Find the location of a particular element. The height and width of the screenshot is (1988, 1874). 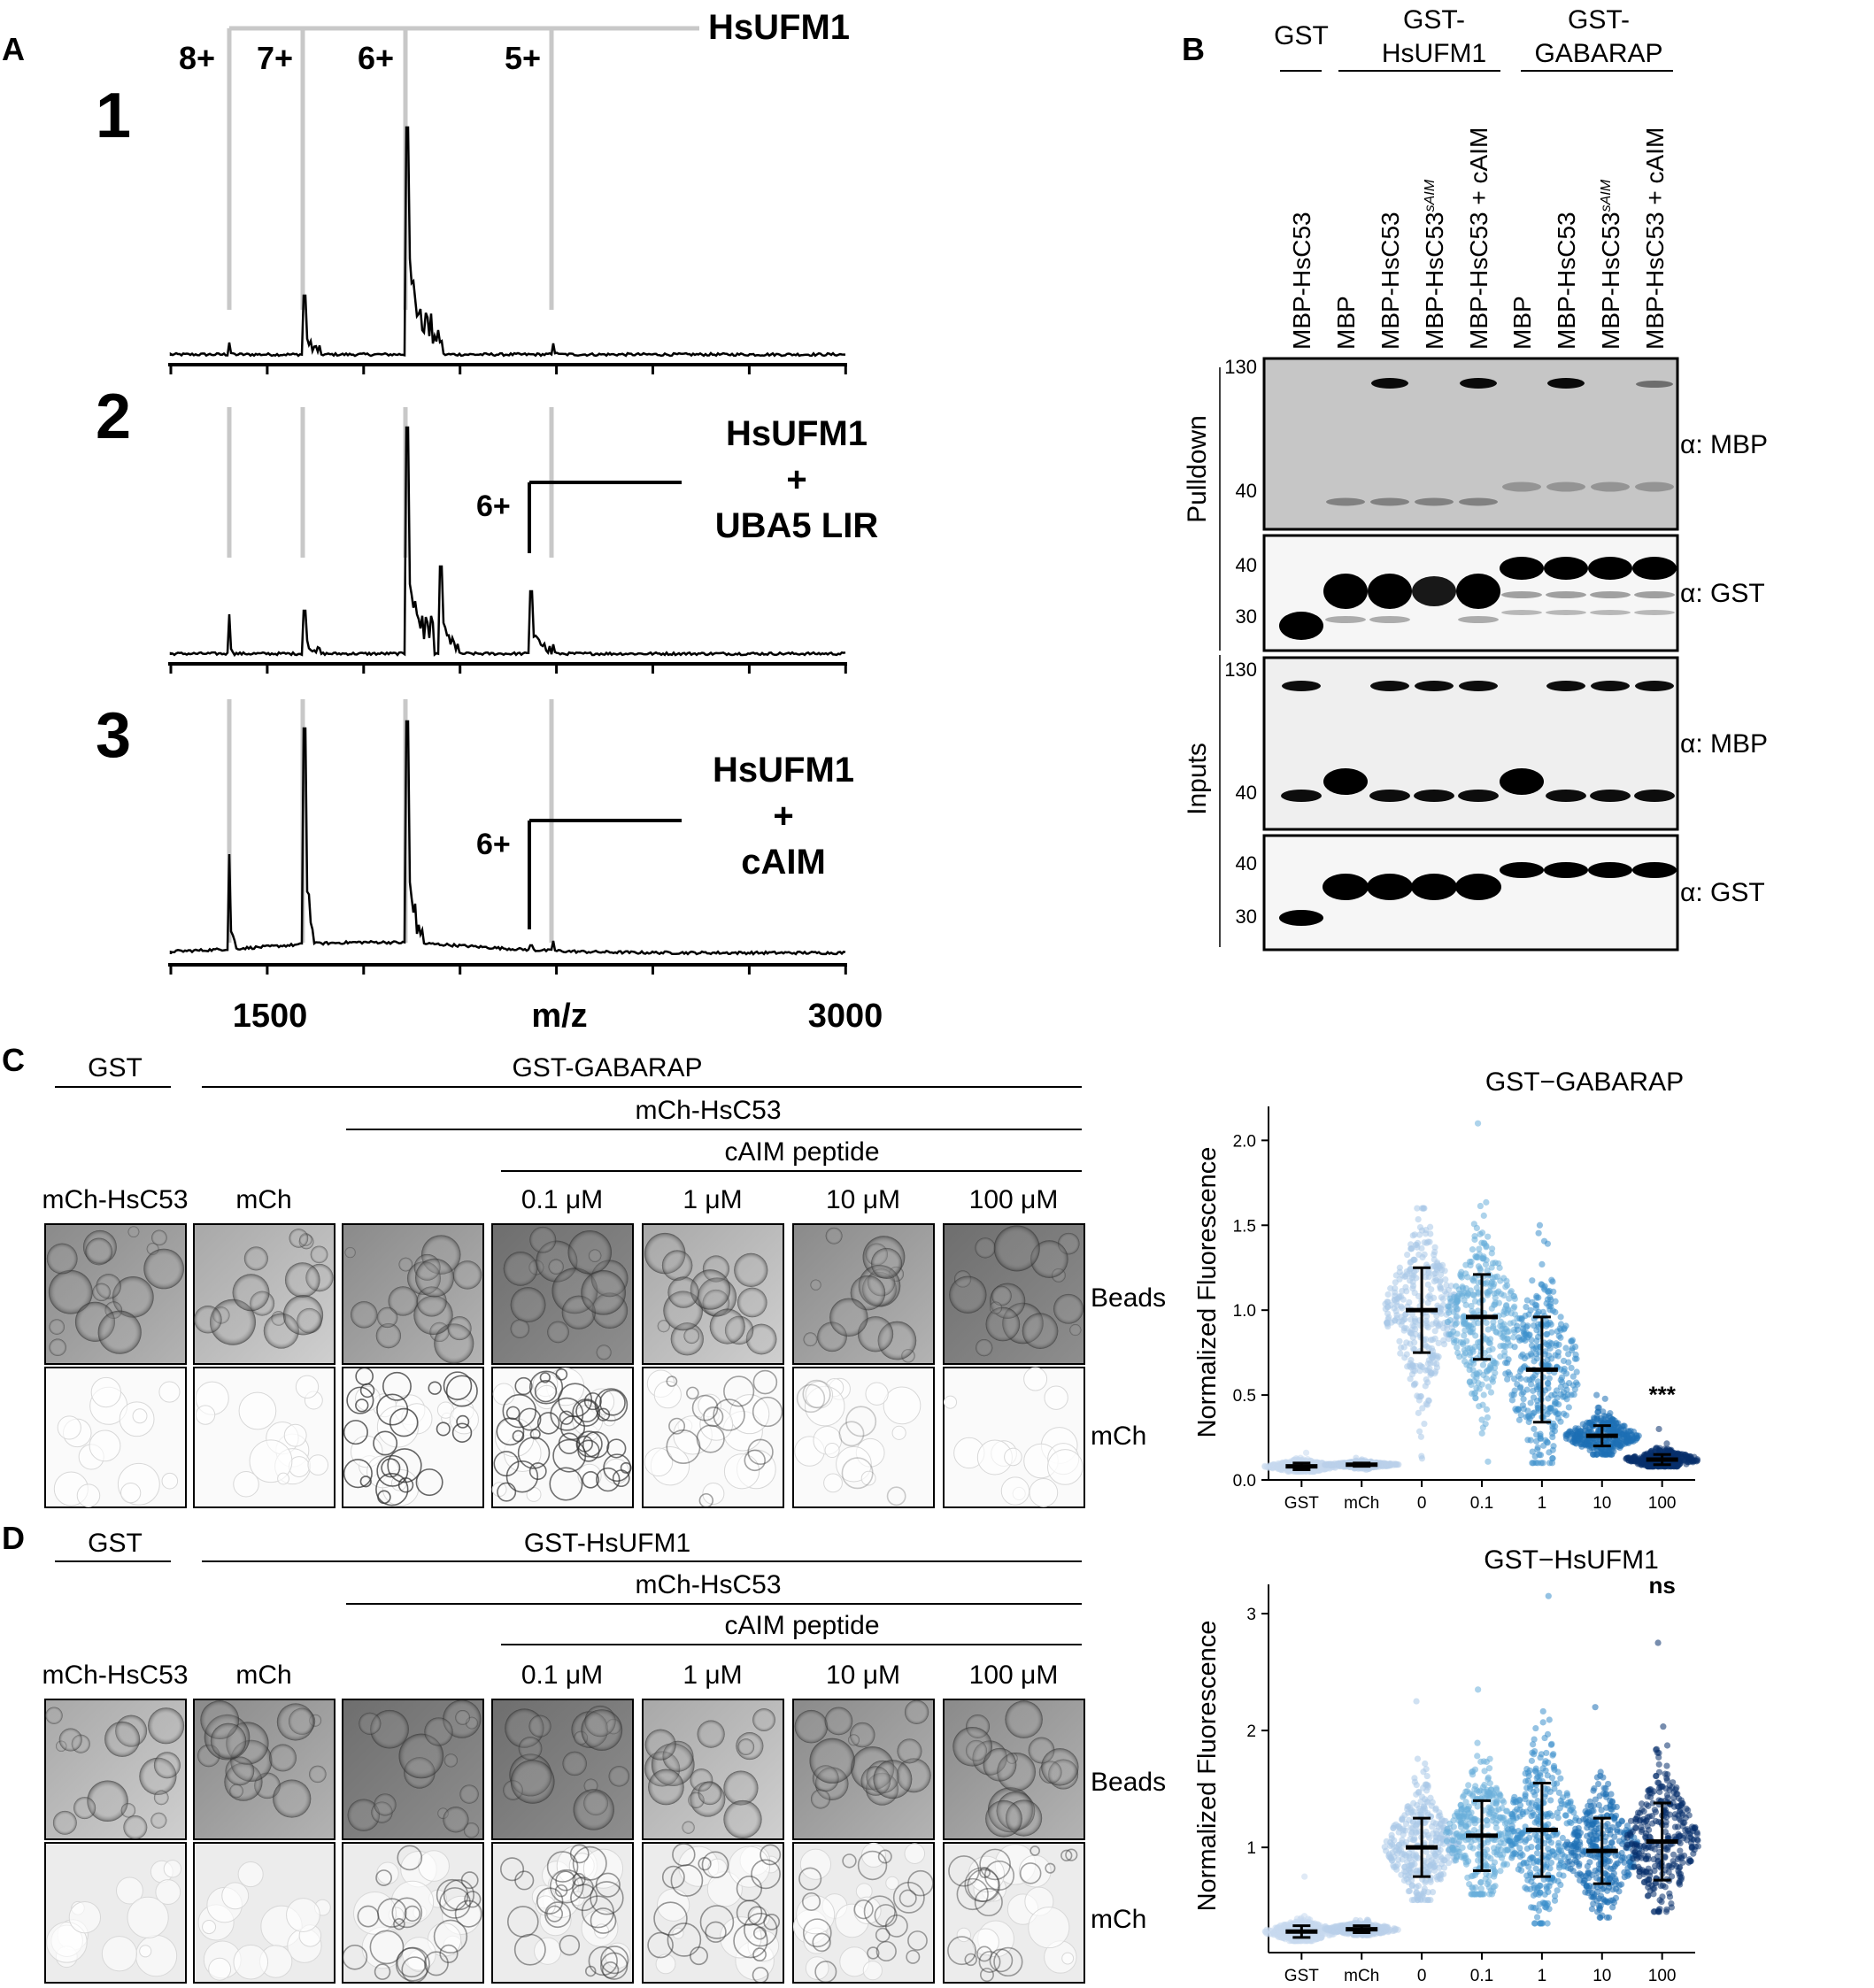

d-header-peptide: cAIM peptide is located at coordinates (801, 1625).